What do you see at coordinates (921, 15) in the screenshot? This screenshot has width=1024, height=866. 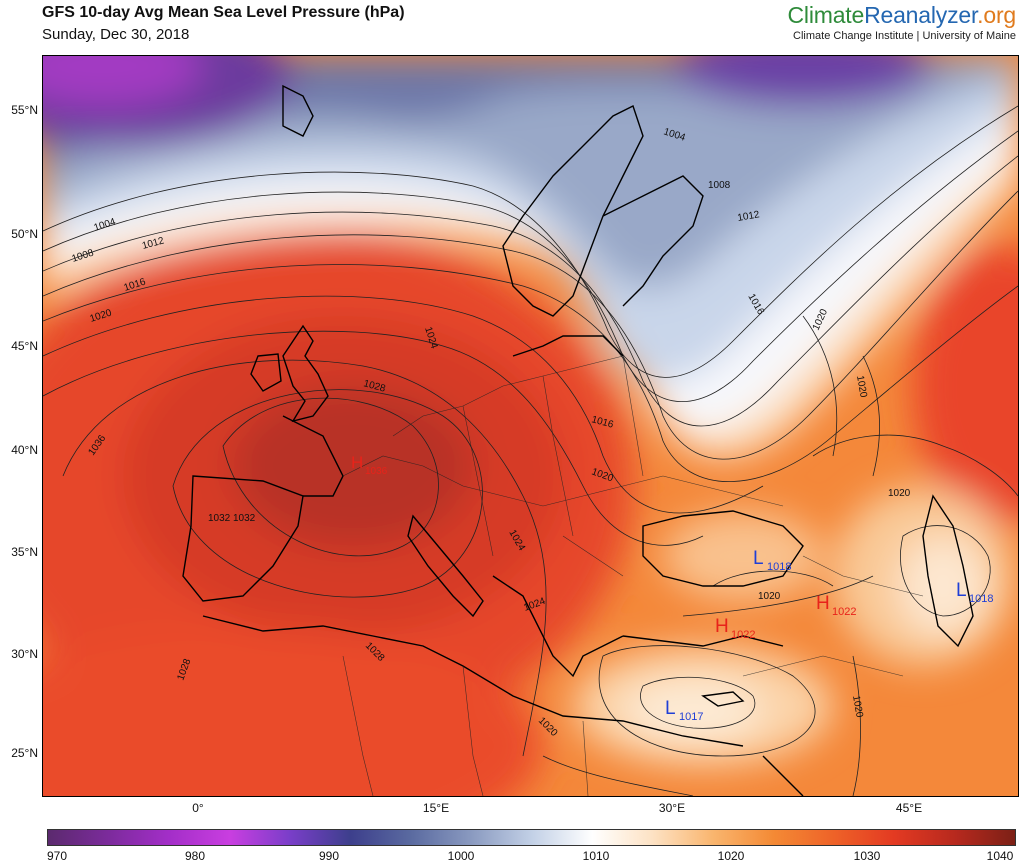 I see `brand-part-reanalyzer: Reanalyzer` at bounding box center [921, 15].